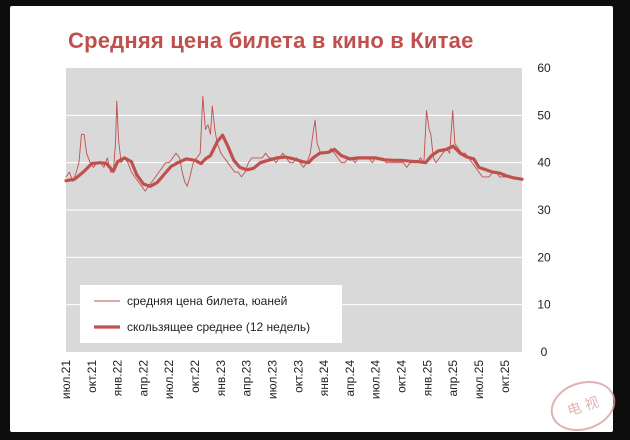  I want to click on x-tick-label: июл.21, so click(66, 379).